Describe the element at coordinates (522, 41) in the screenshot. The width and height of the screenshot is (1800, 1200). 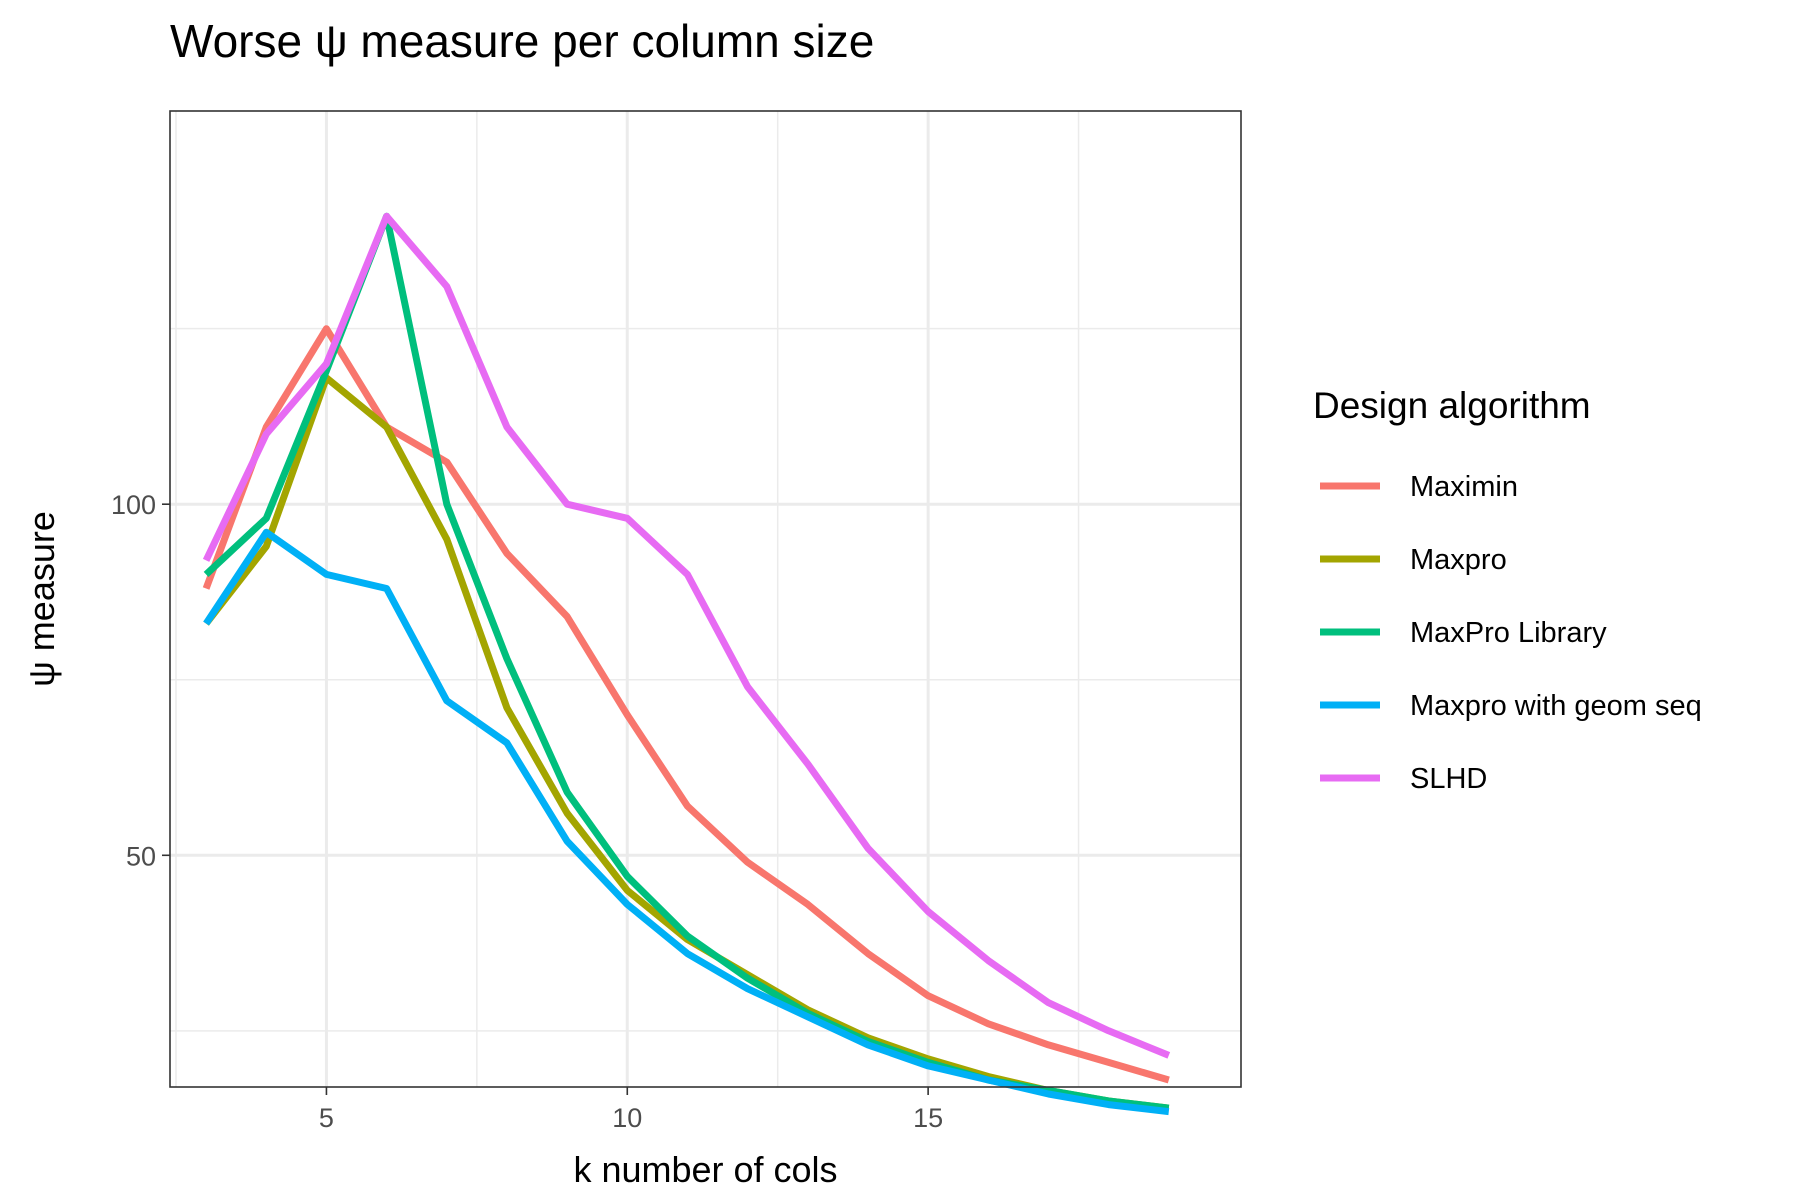
I see `chart-title: Worse ψ measure per column size` at that location.